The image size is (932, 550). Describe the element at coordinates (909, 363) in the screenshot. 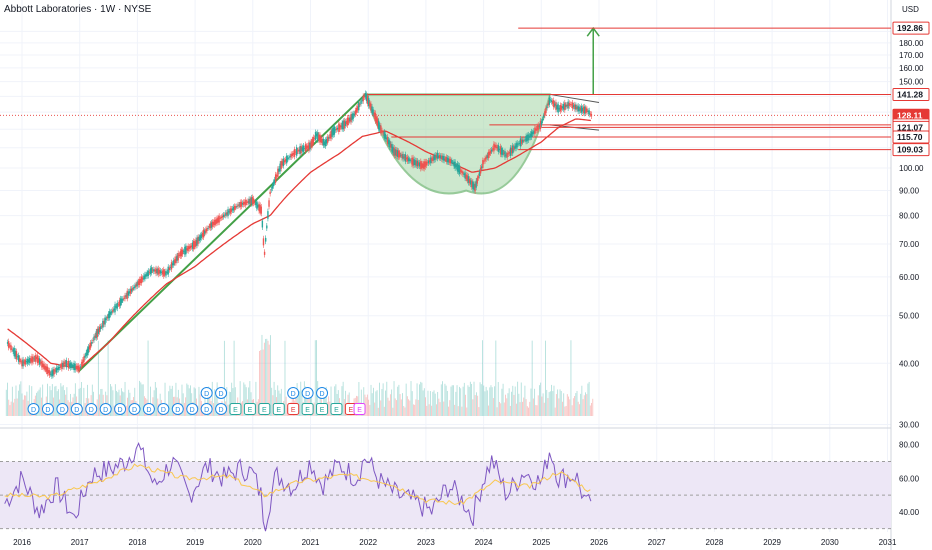

I see `price-tick-label: 40.00` at that location.